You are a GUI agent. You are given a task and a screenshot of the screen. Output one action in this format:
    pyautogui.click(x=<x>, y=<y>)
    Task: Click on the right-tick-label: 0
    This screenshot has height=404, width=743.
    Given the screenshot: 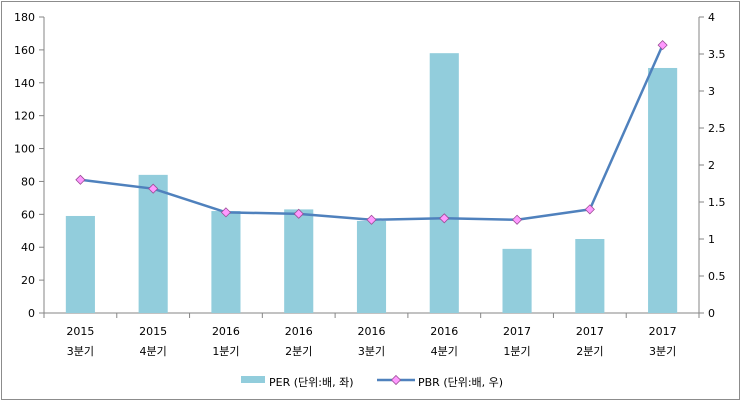 What is the action you would take?
    pyautogui.click(x=711, y=313)
    